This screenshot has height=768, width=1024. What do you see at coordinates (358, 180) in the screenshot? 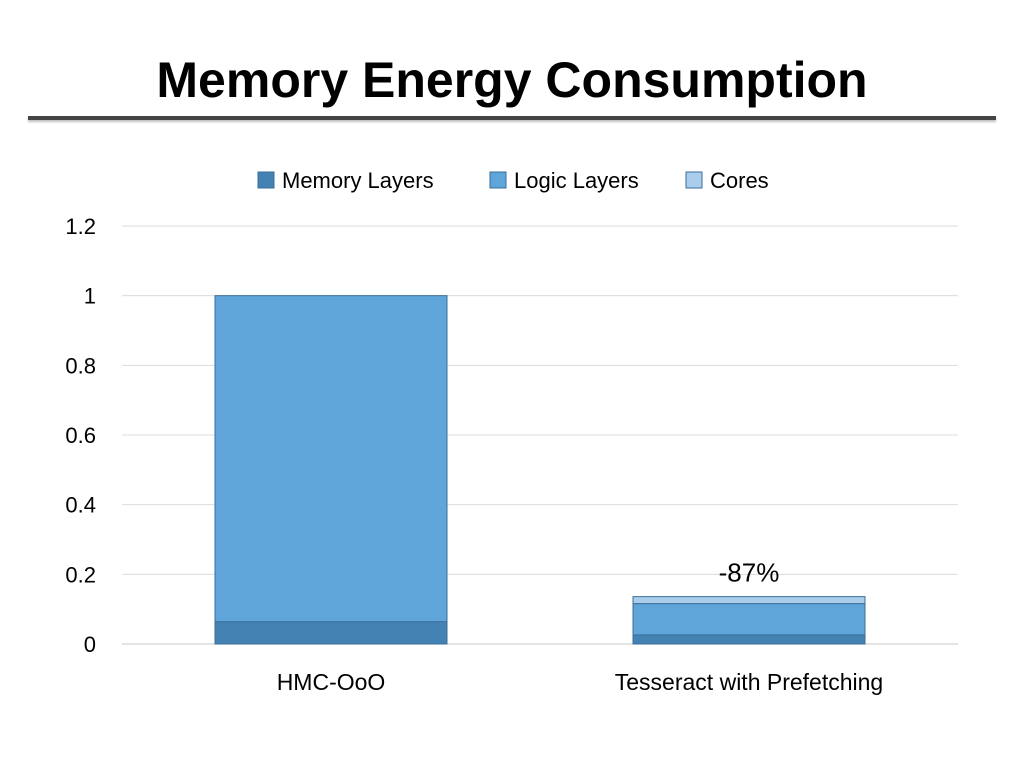
I see `legend-label: Memory Layers` at bounding box center [358, 180].